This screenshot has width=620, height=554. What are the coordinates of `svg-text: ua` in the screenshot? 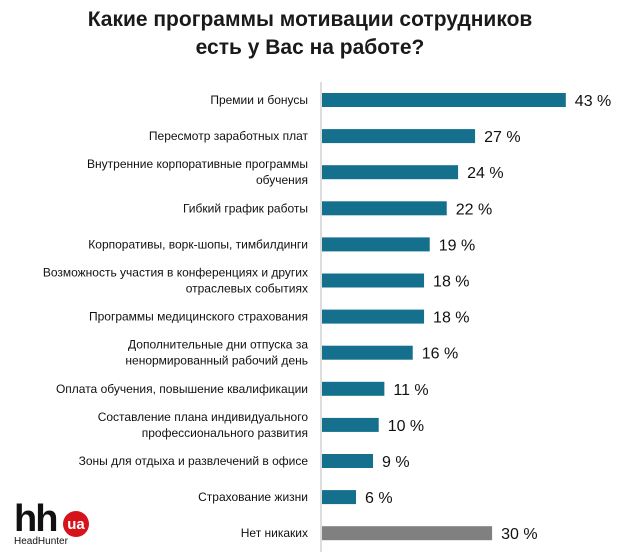 It's located at (76, 524).